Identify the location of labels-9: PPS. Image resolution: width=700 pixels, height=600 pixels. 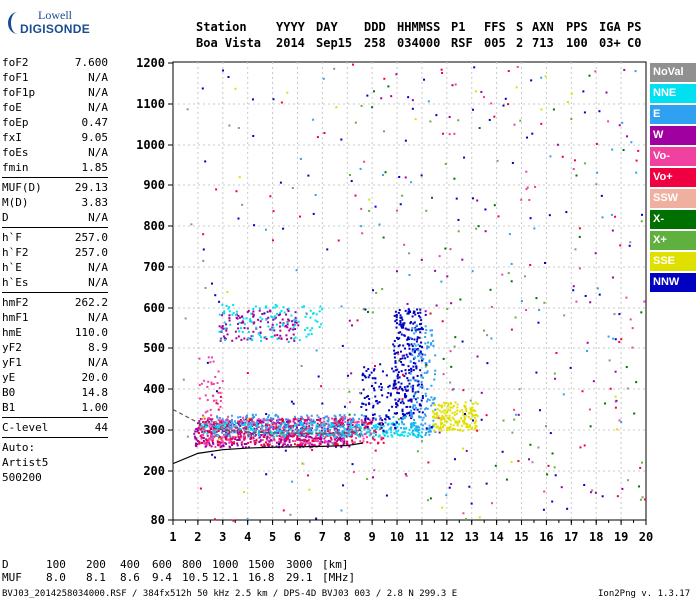
(577, 27).